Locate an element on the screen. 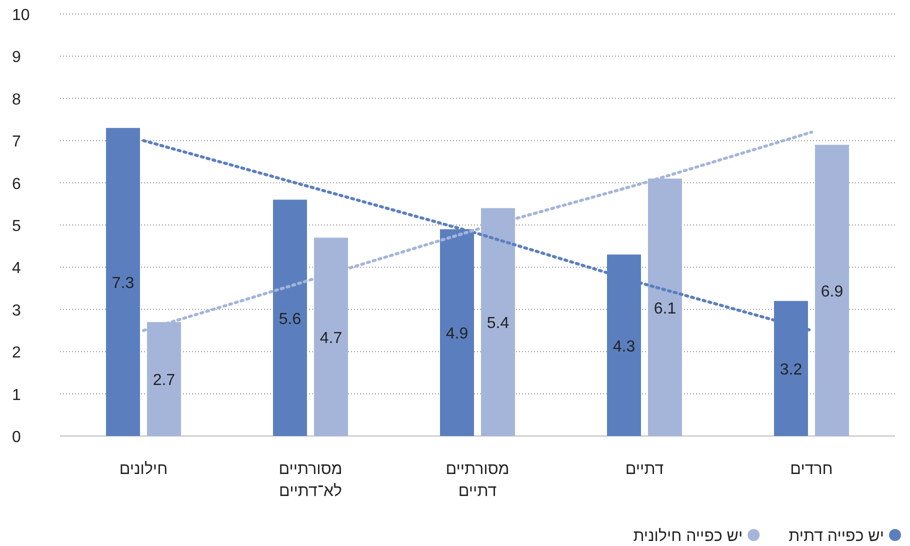 The width and height of the screenshot is (910, 546). data-label: 6.9 is located at coordinates (832, 291).